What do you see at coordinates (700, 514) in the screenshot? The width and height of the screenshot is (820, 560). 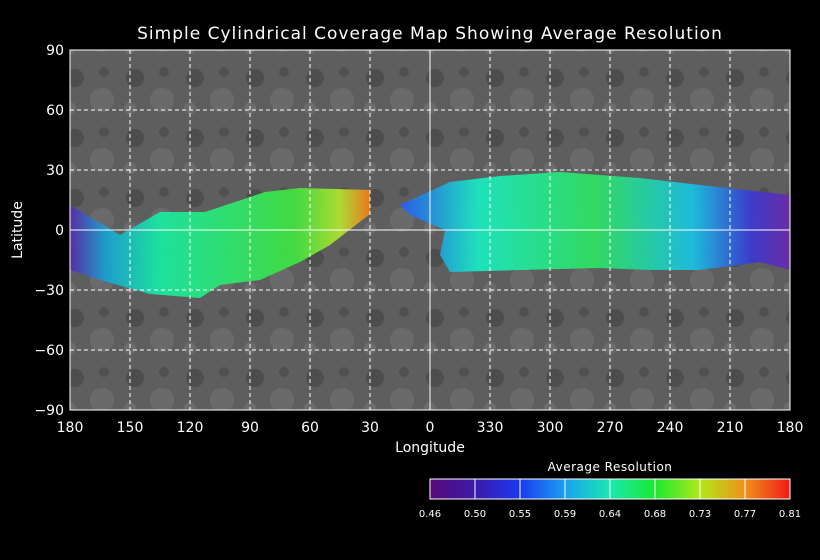 I see `colorbar-tick-label: 0.73` at bounding box center [700, 514].